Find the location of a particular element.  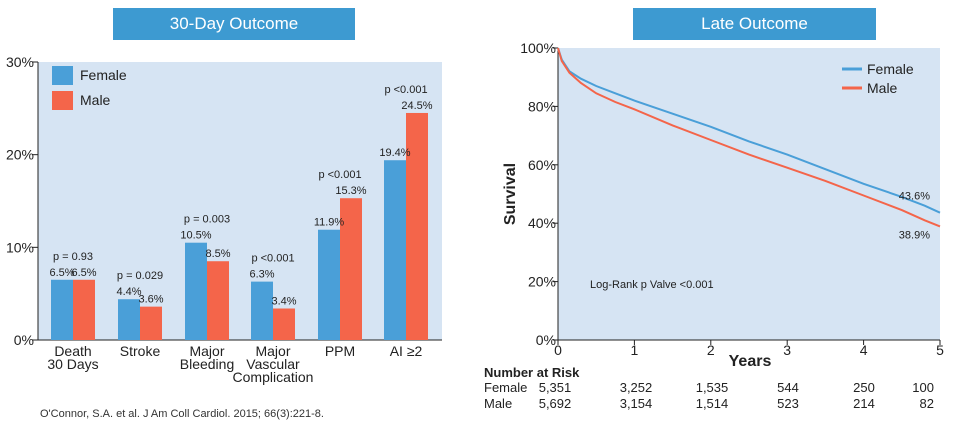

x-tick-label: 0 is located at coordinates (558, 350).